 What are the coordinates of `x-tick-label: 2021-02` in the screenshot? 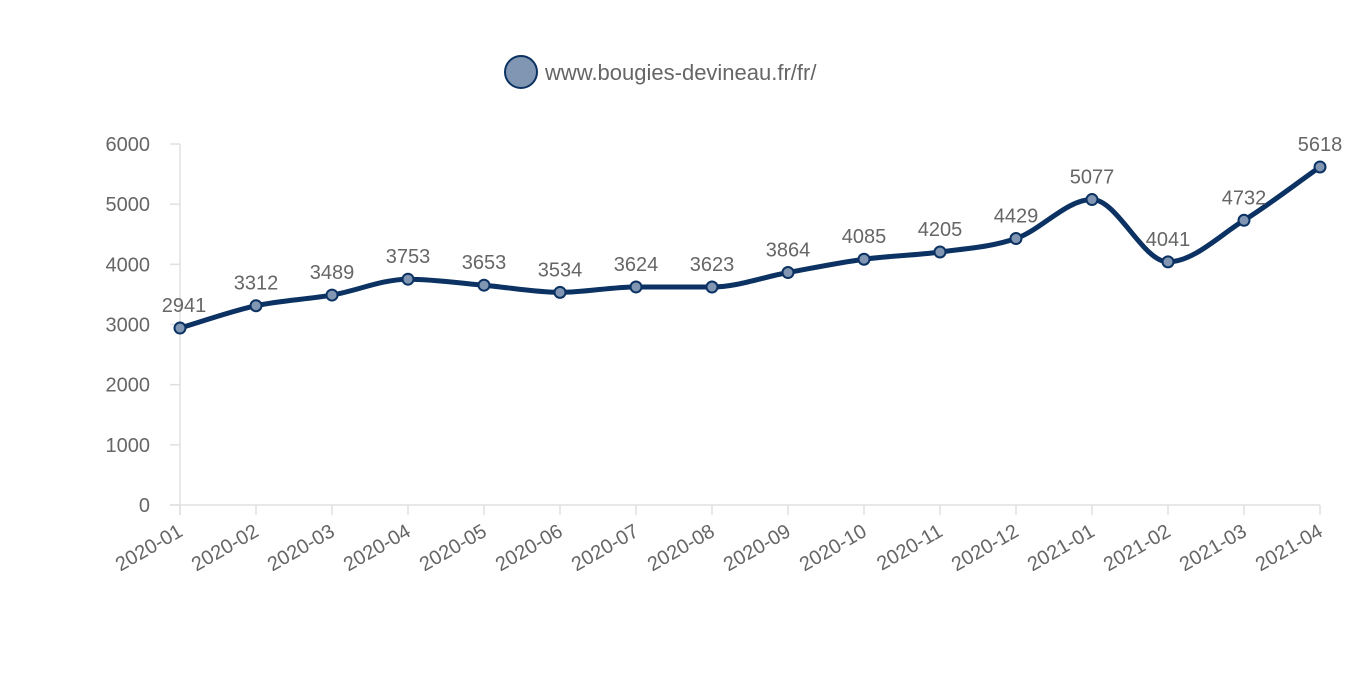 It's located at (1137, 548).